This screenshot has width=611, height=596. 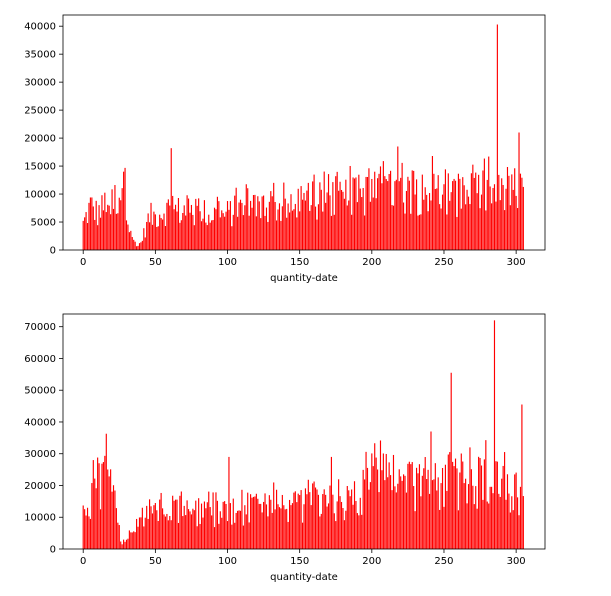 What do you see at coordinates (40, 139) in the screenshot?
I see `y-tick-label: 20000` at bounding box center [40, 139].